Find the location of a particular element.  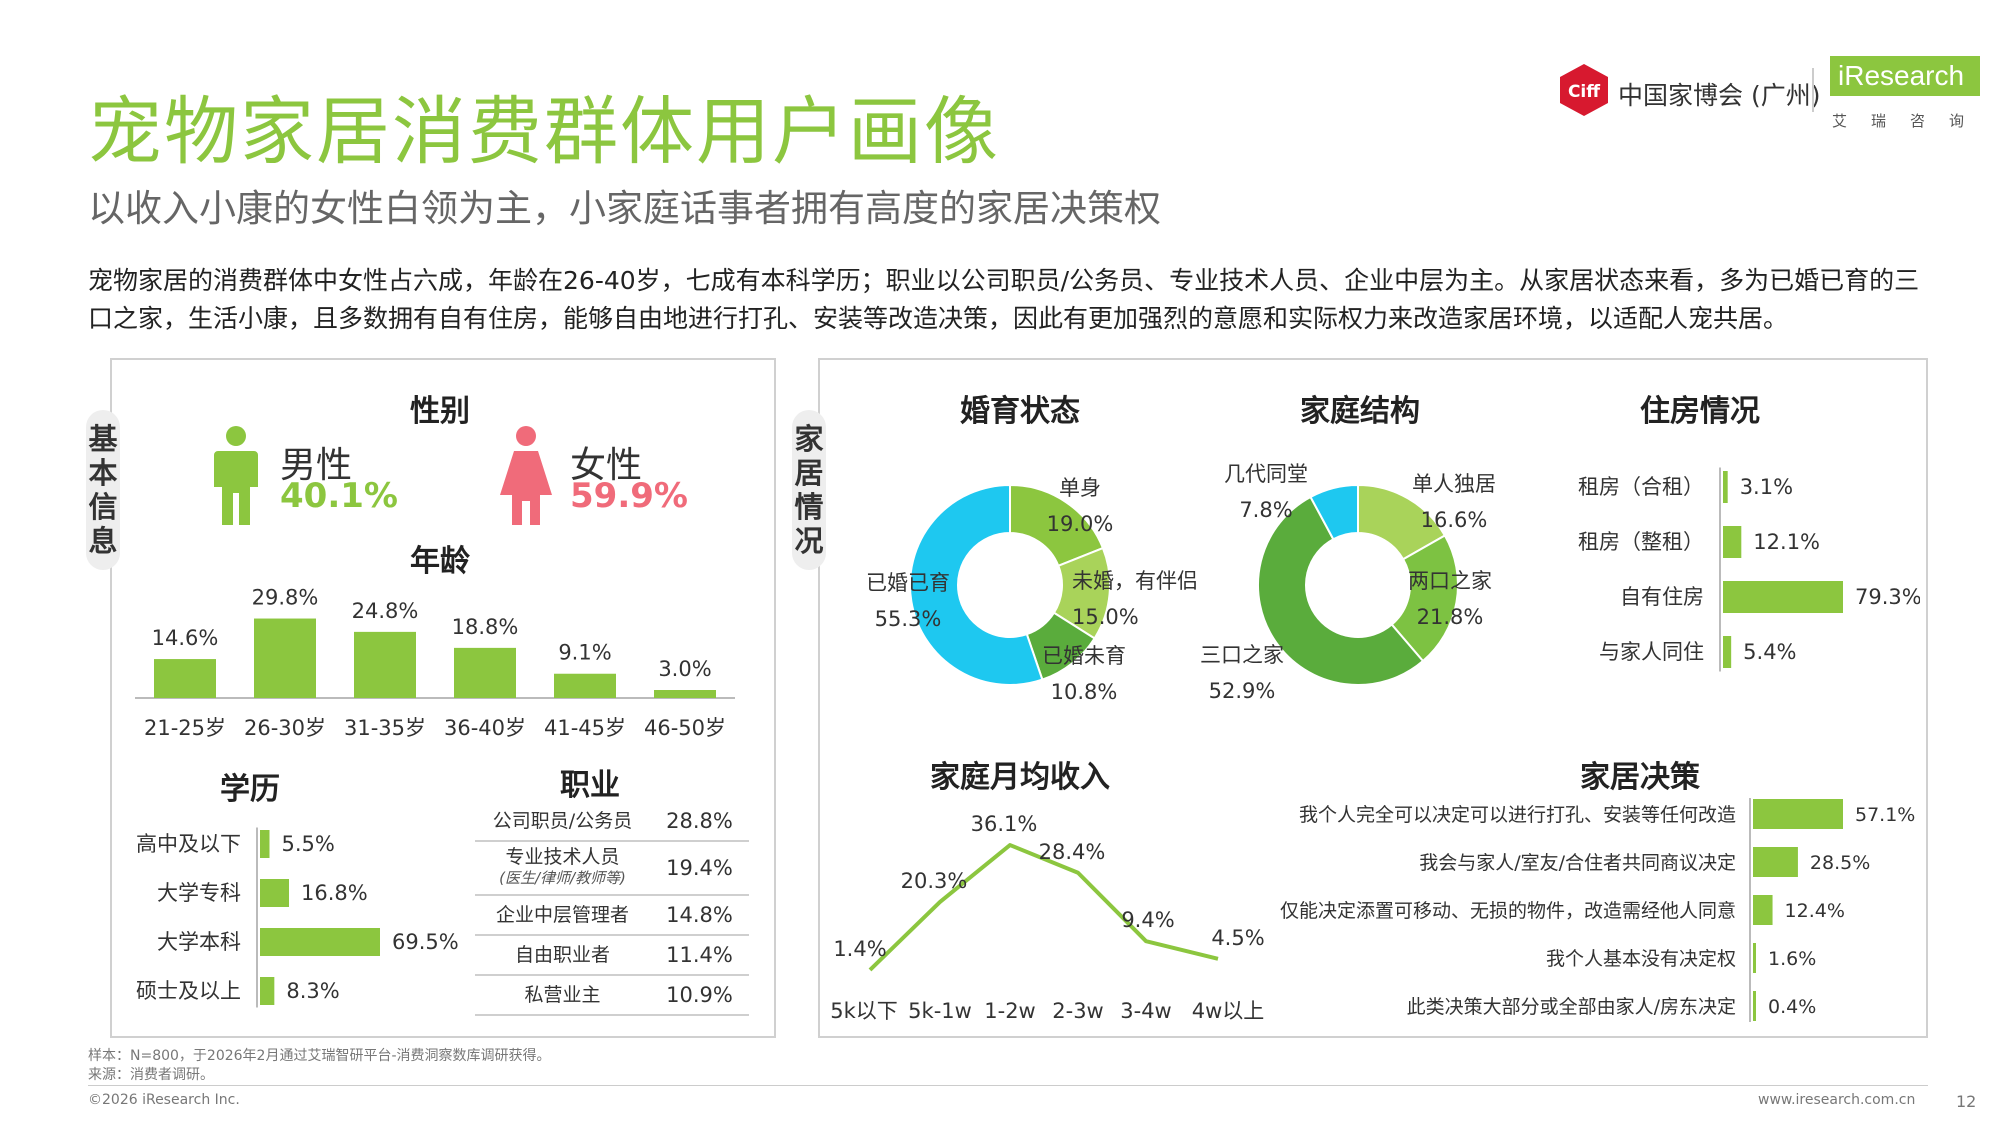

education-category-label: 硕士及以上 is located at coordinates (188, 991).